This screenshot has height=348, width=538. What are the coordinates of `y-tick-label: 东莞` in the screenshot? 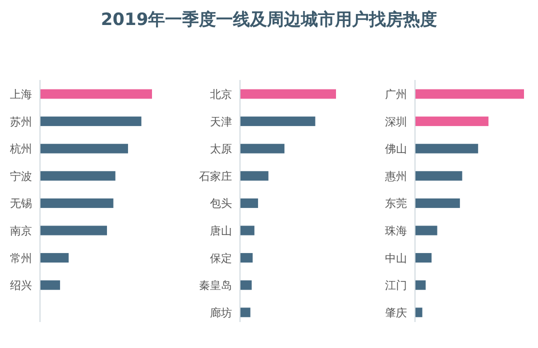 It's located at (396, 203).